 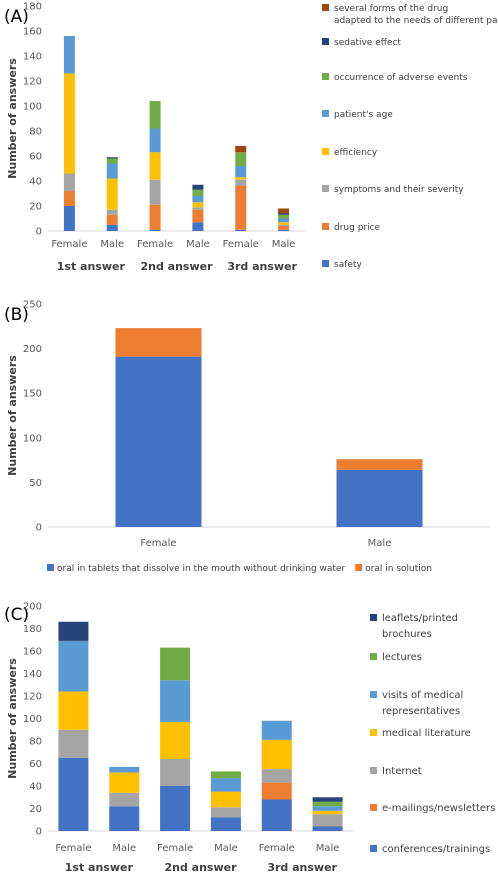 What do you see at coordinates (35, 764) in the screenshot?
I see `y-tick-label: 60` at bounding box center [35, 764].